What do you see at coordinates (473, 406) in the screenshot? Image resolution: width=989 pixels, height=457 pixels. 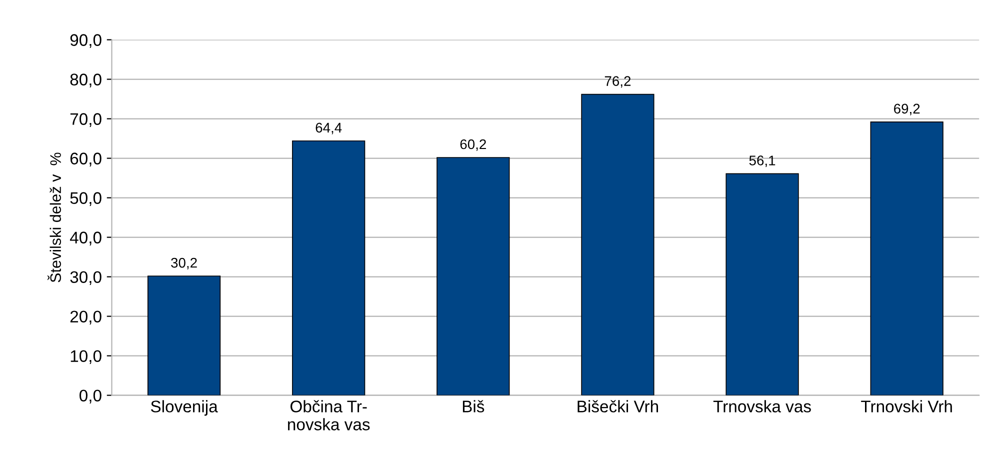 I see `x-tick-label: Biš` at bounding box center [473, 406].